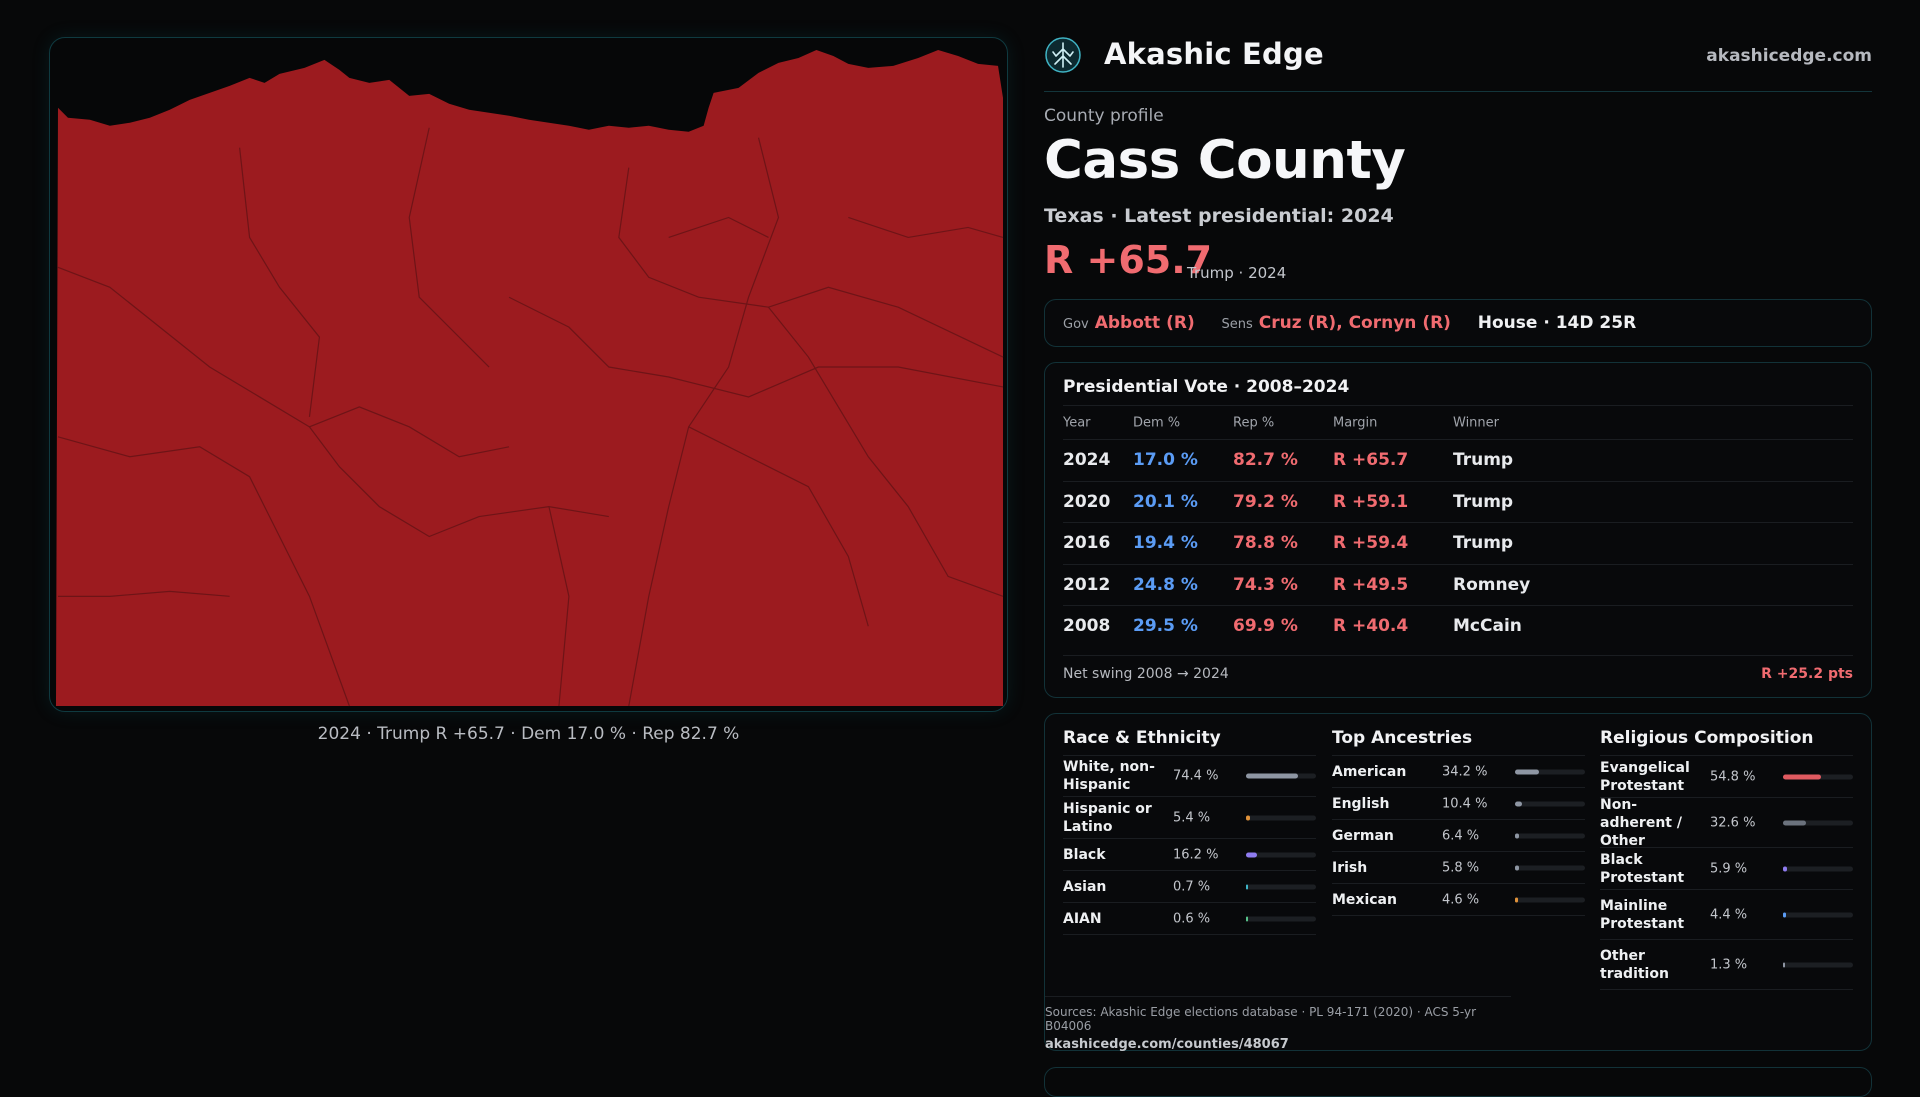 This screenshot has width=1920, height=1097. Describe the element at coordinates (1084, 854) in the screenshot. I see `item-name: Black` at that location.